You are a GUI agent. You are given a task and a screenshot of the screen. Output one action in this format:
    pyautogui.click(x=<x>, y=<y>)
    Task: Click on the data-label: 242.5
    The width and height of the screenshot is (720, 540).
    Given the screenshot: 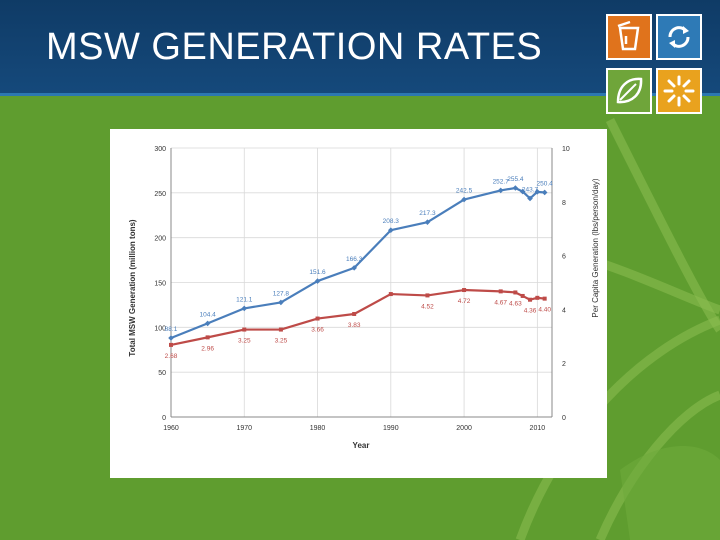 What is the action you would take?
    pyautogui.click(x=464, y=191)
    